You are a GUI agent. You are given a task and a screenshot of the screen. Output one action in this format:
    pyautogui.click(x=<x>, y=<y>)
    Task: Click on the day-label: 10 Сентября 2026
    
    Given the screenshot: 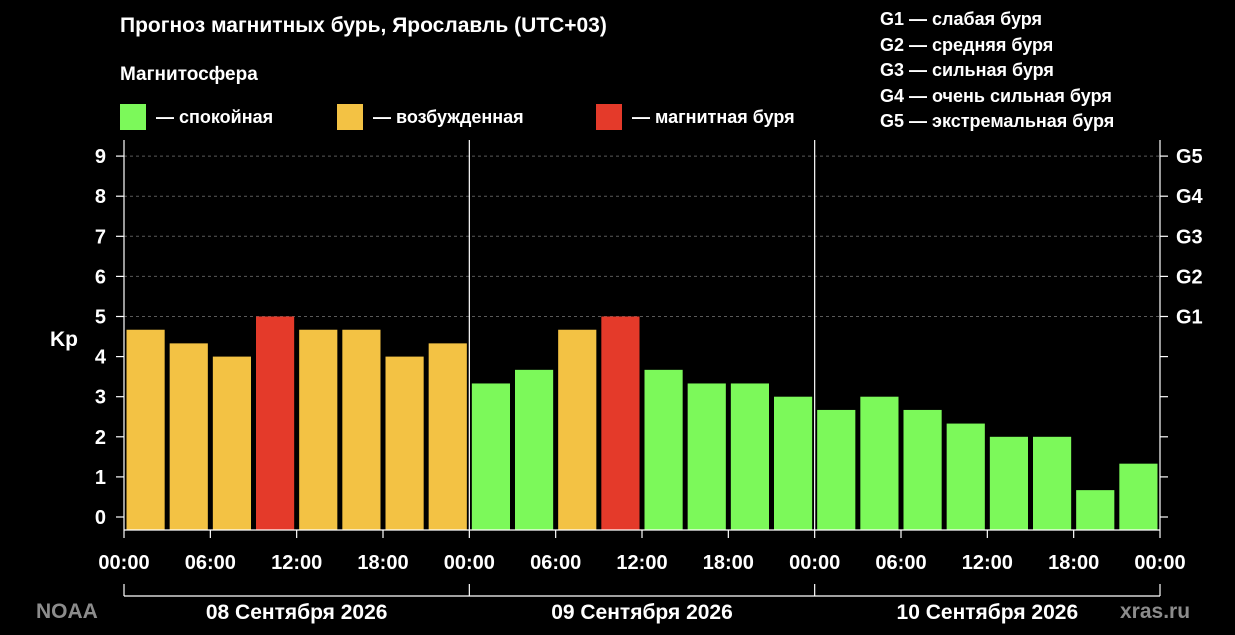 What is the action you would take?
    pyautogui.click(x=988, y=612)
    